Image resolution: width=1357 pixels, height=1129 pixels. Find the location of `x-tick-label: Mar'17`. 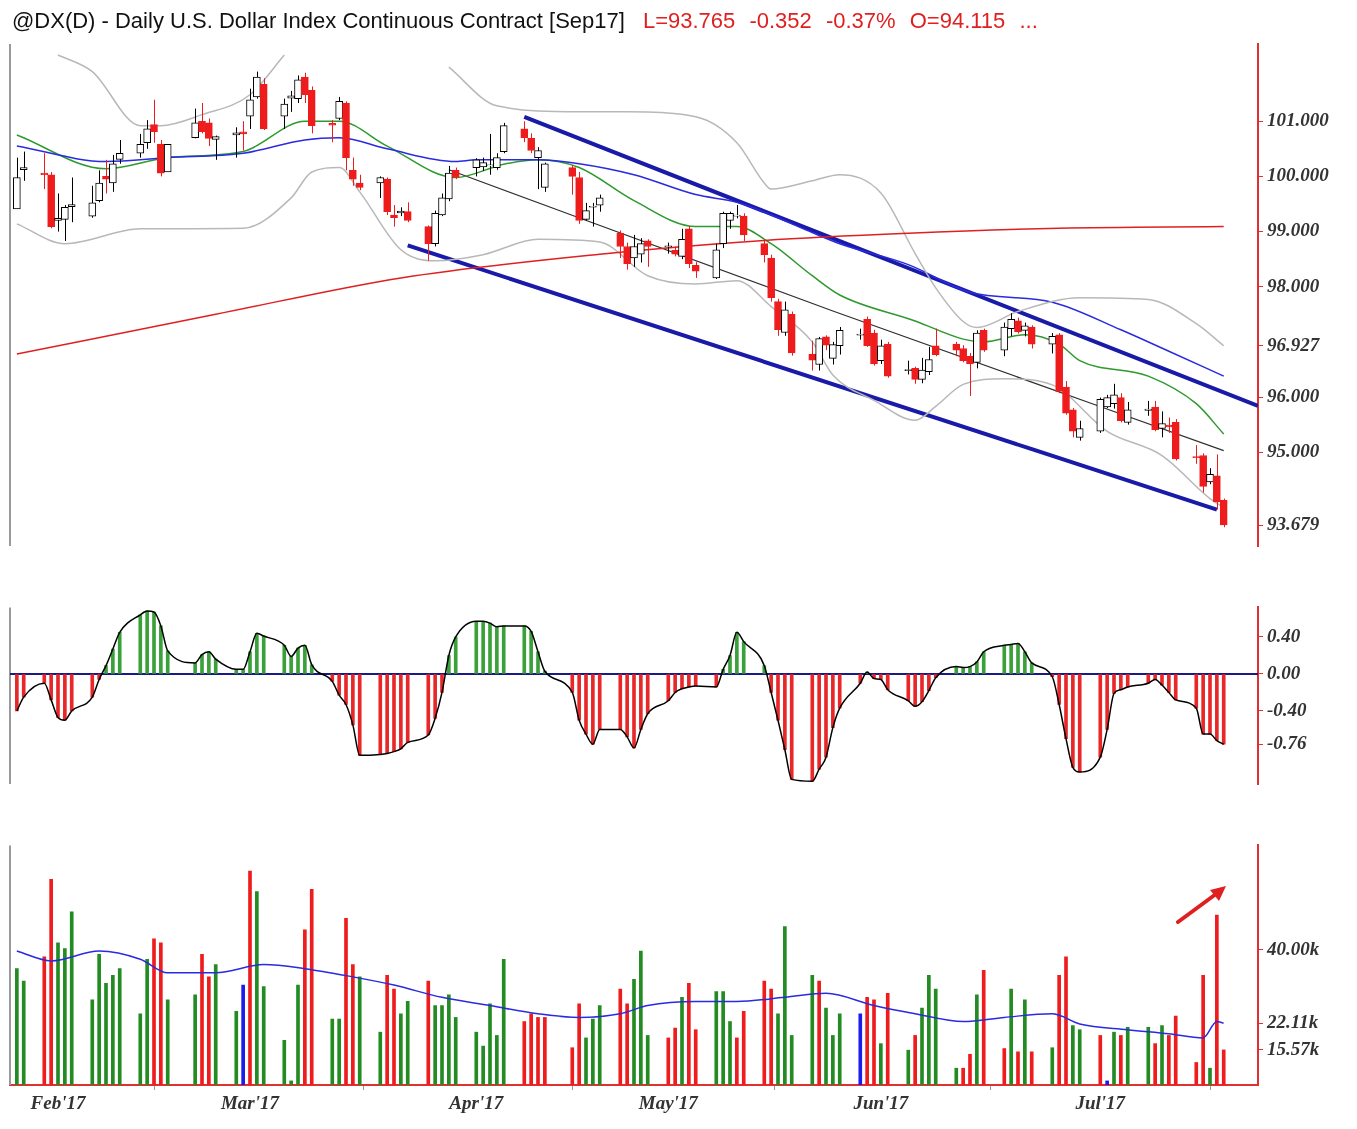

x-tick-label: Mar'17 is located at coordinates (250, 1103).